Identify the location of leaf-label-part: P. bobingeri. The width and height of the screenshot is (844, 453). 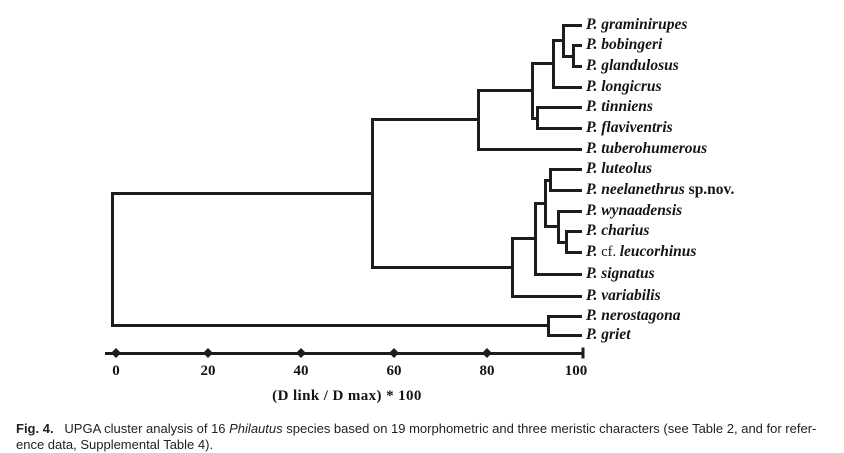
(624, 45).